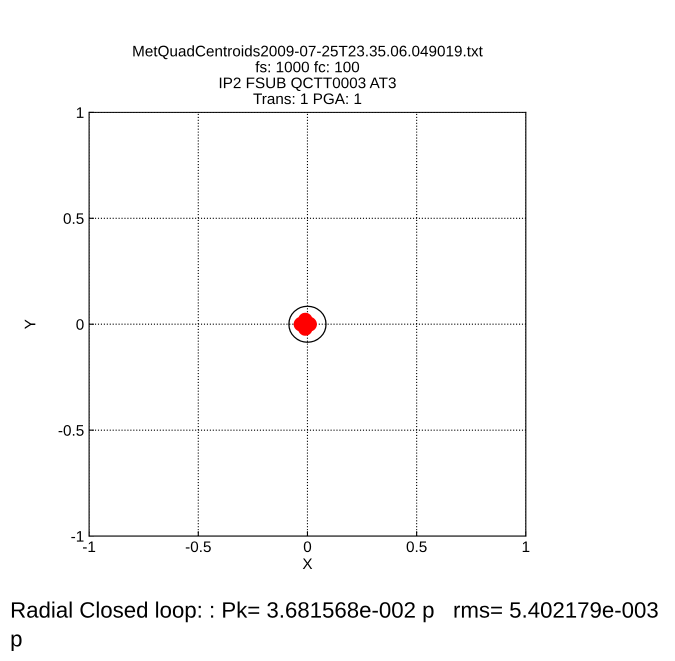 The height and width of the screenshot is (661, 675). What do you see at coordinates (80, 112) in the screenshot?
I see `y-tick-label: 1` at bounding box center [80, 112].